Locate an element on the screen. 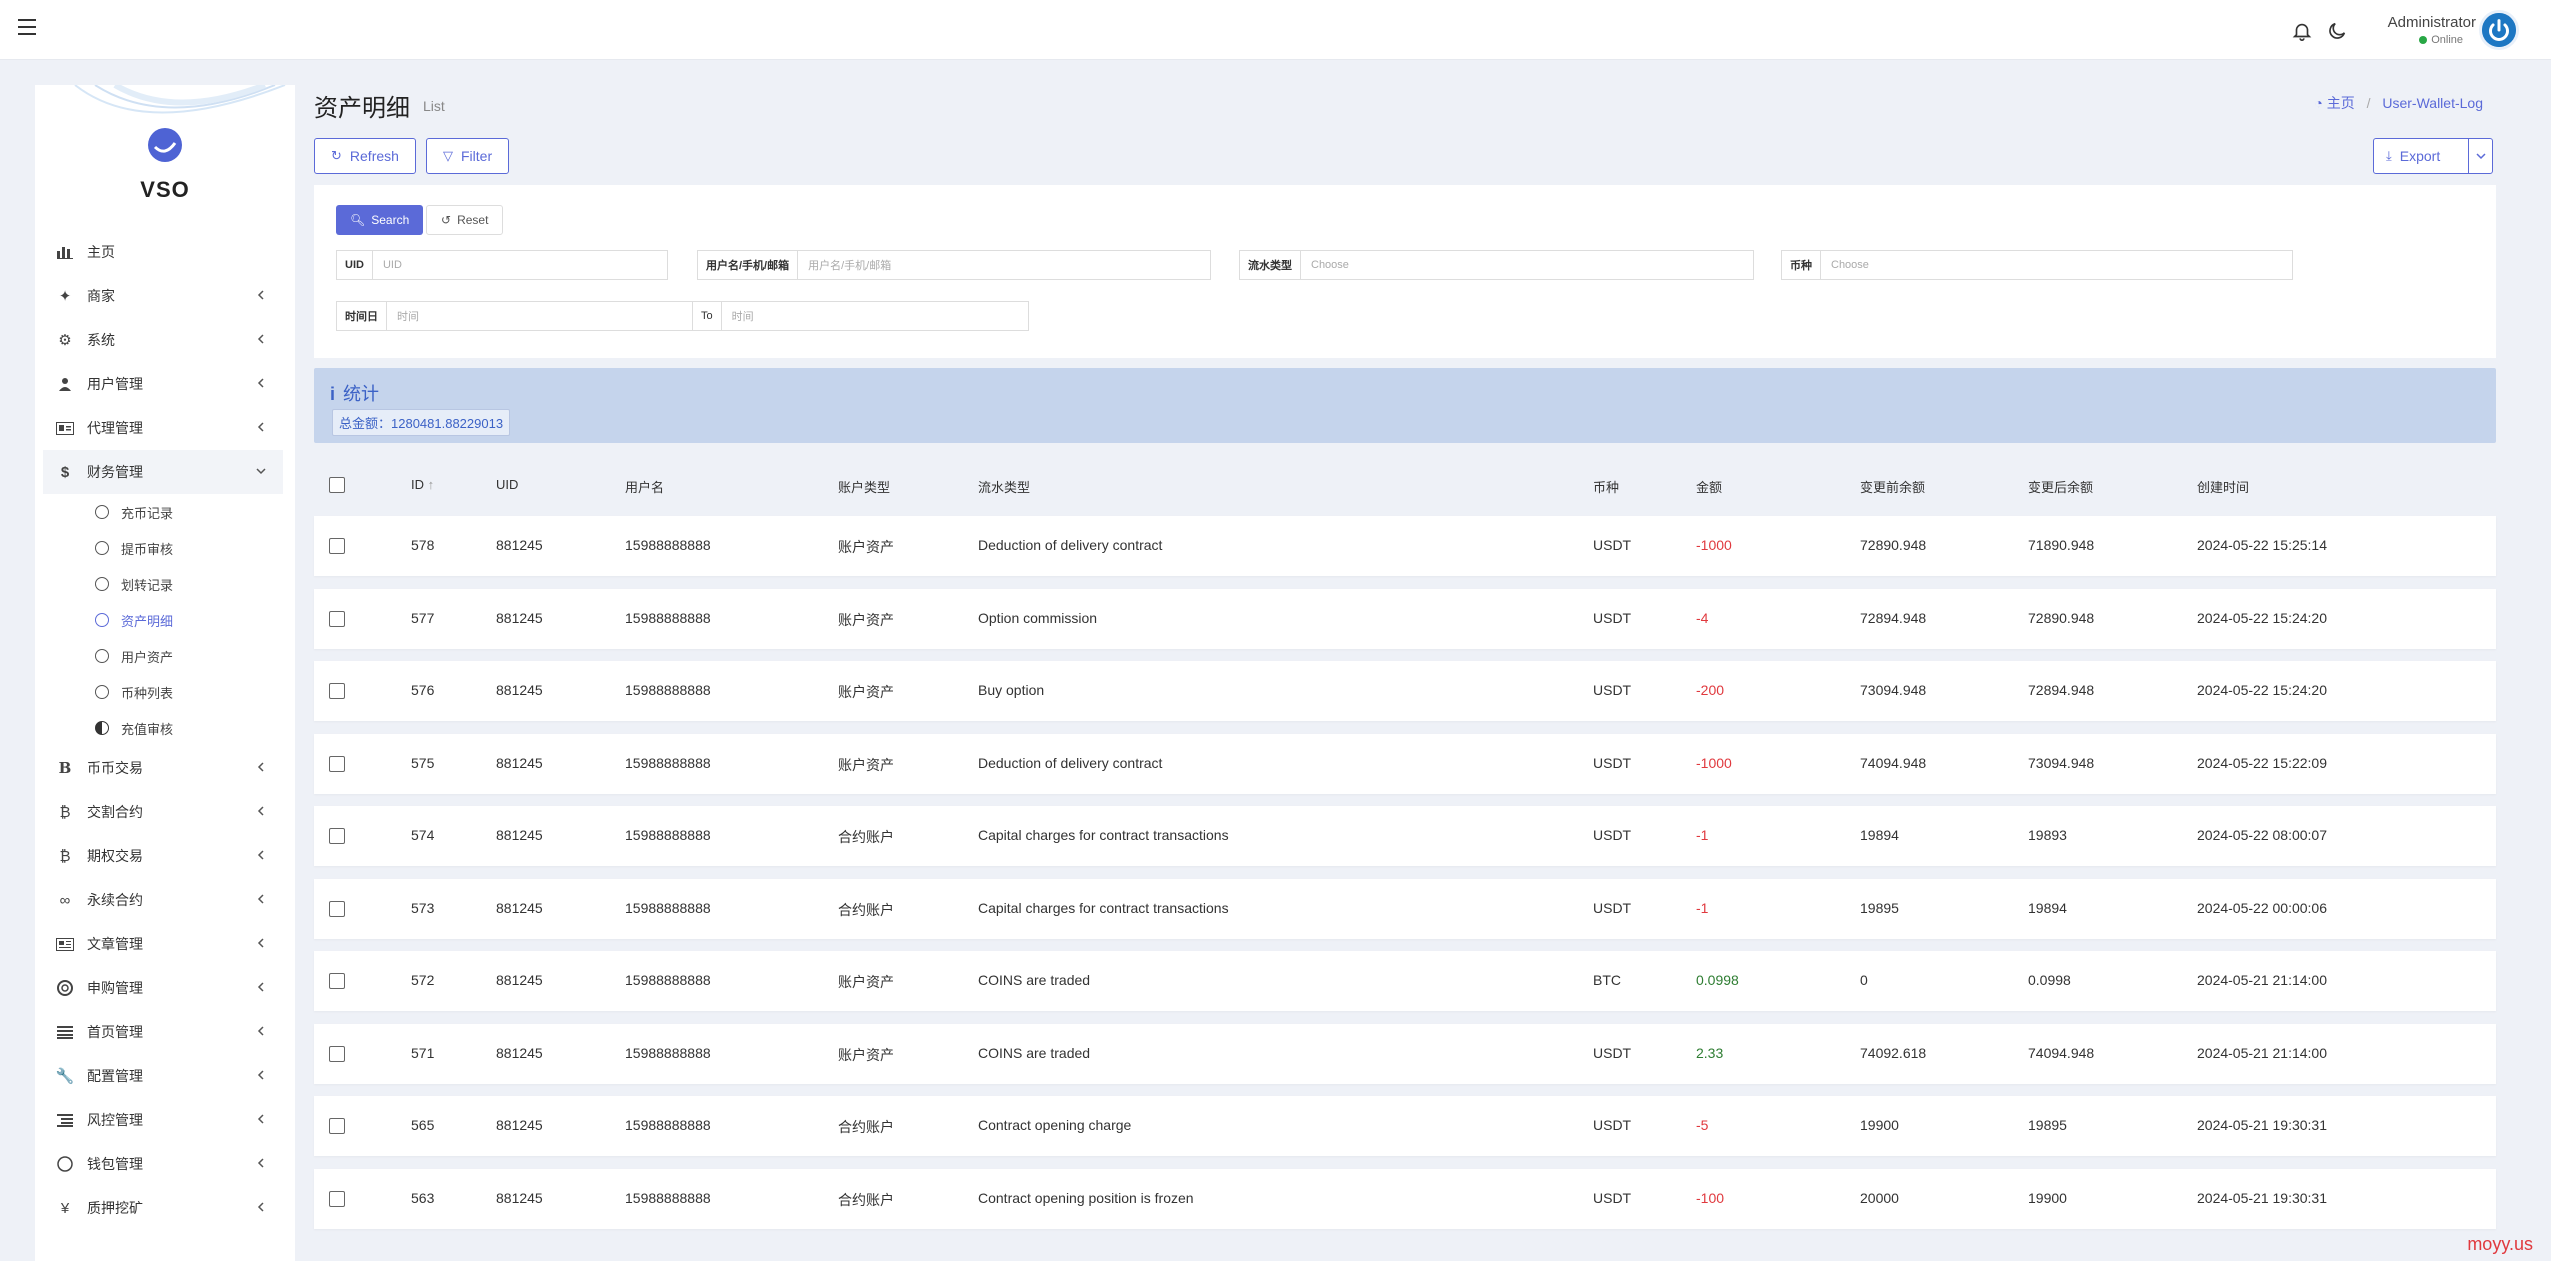 Image resolution: width=2551 pixels, height=1261 pixels. sidebar-subitem-withdraw-review: 提币审核 is located at coordinates (165, 548).